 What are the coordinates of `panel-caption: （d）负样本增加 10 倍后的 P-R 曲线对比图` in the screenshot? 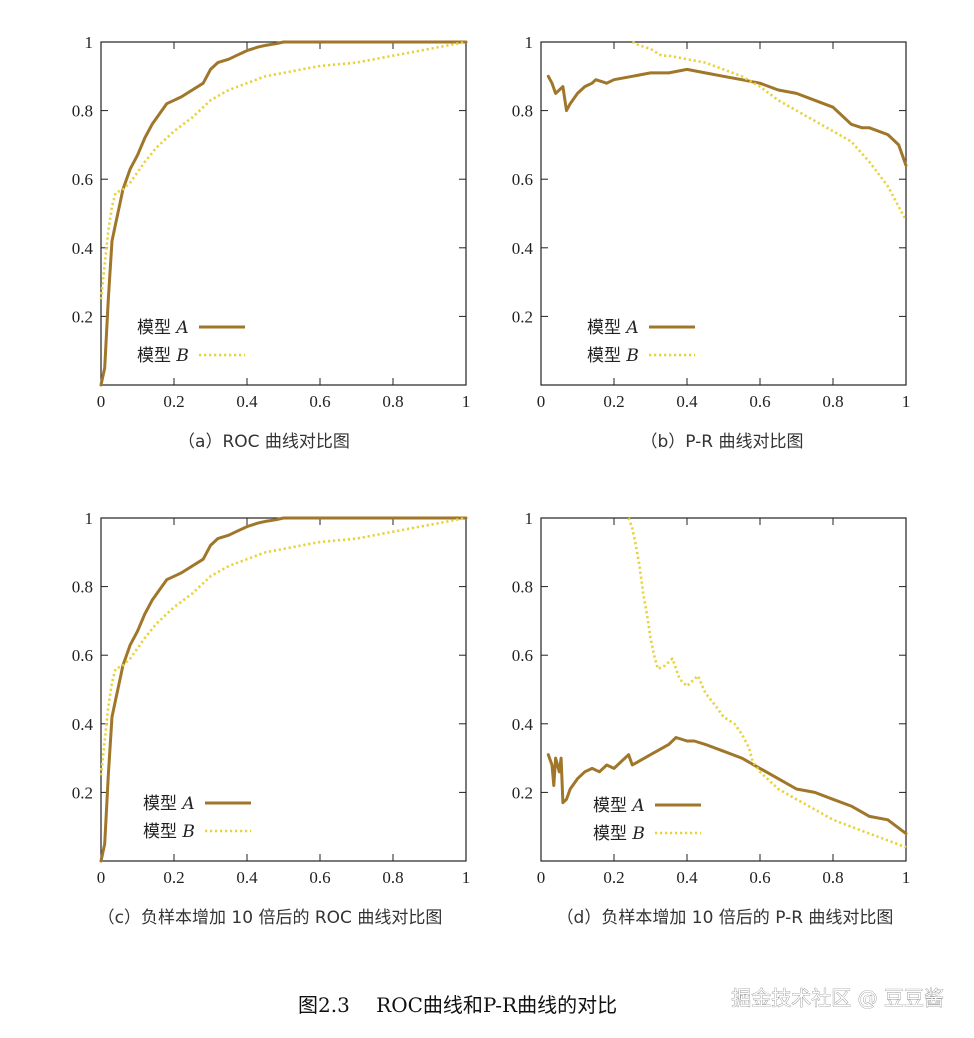 It's located at (725, 918).